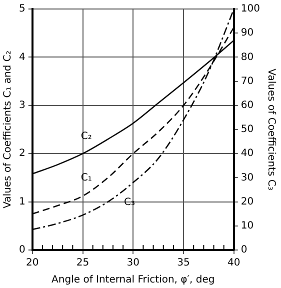  What do you see at coordinates (22, 57) in the screenshot?
I see `y-tick-label: 4` at bounding box center [22, 57].